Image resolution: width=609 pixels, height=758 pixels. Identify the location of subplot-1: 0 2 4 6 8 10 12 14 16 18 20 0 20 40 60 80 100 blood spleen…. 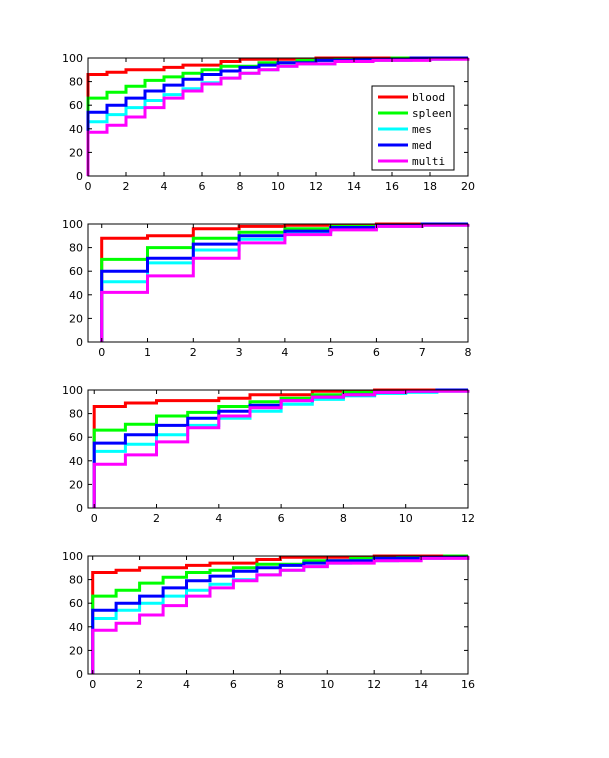
(268, 122).